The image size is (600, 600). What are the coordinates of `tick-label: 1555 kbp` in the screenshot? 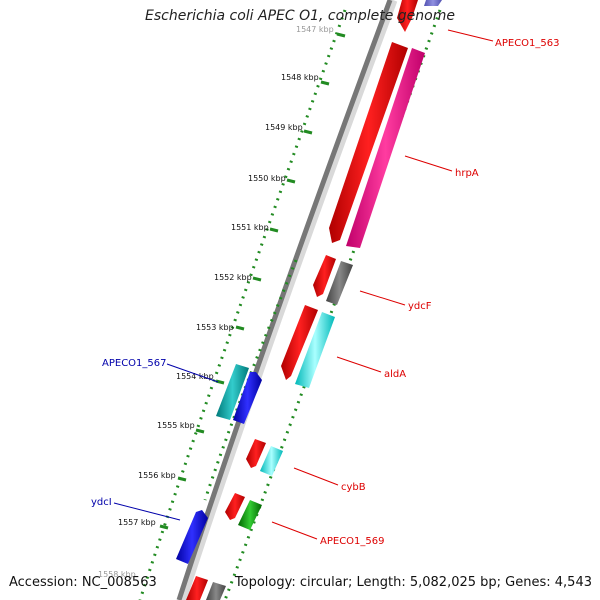 It's located at (176, 425).